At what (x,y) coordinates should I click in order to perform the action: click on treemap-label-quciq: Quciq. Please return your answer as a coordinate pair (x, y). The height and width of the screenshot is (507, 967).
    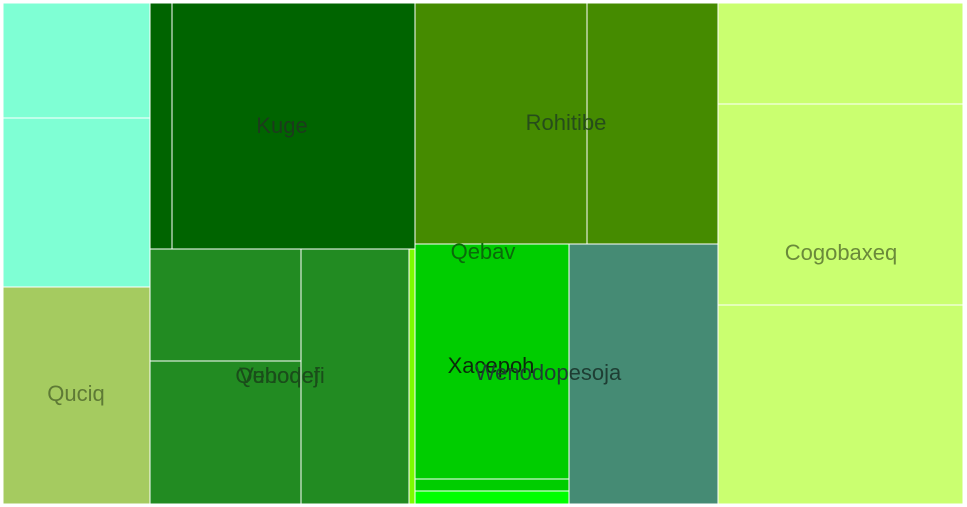
    Looking at the image, I should click on (75, 393).